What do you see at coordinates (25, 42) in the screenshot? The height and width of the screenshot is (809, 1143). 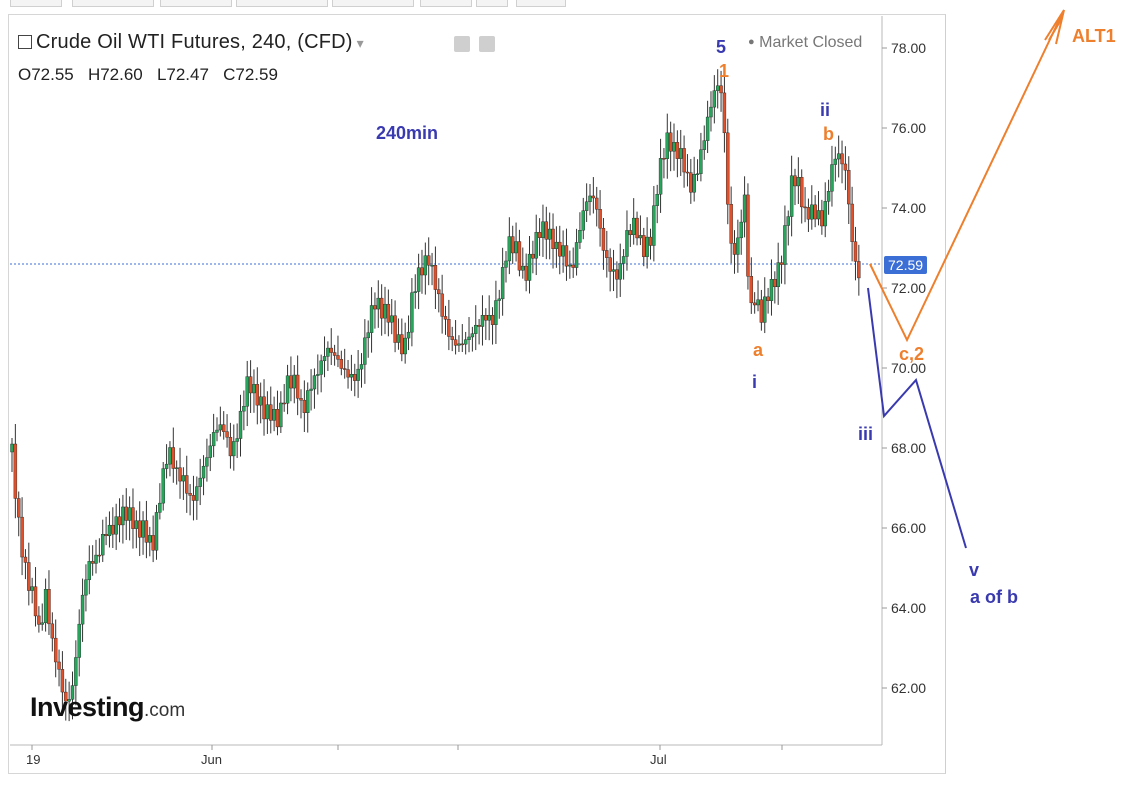 I see `collapse-icon` at bounding box center [25, 42].